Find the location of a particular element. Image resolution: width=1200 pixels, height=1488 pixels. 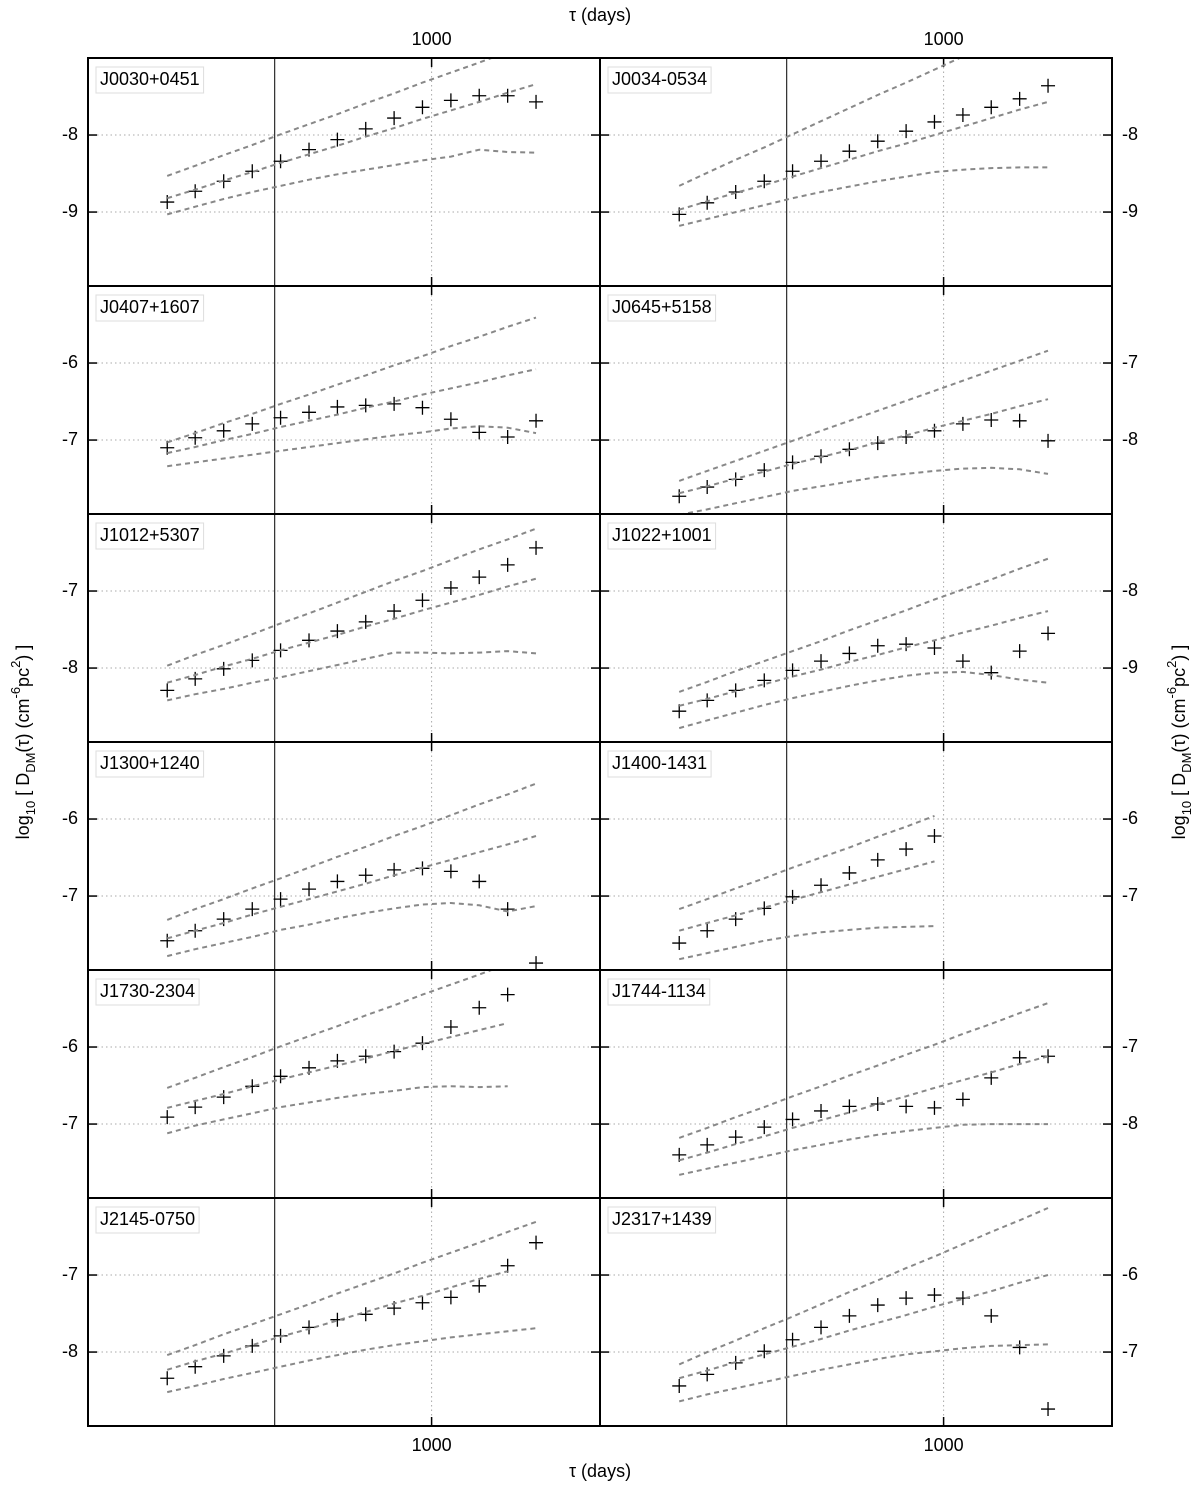

y-axis-title-part: ) ] is located at coordinates (1179, 653).